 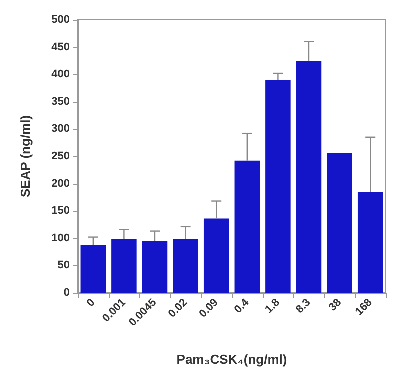 What do you see at coordinates (335, 305) in the screenshot?
I see `x-tick-label: 38` at bounding box center [335, 305].